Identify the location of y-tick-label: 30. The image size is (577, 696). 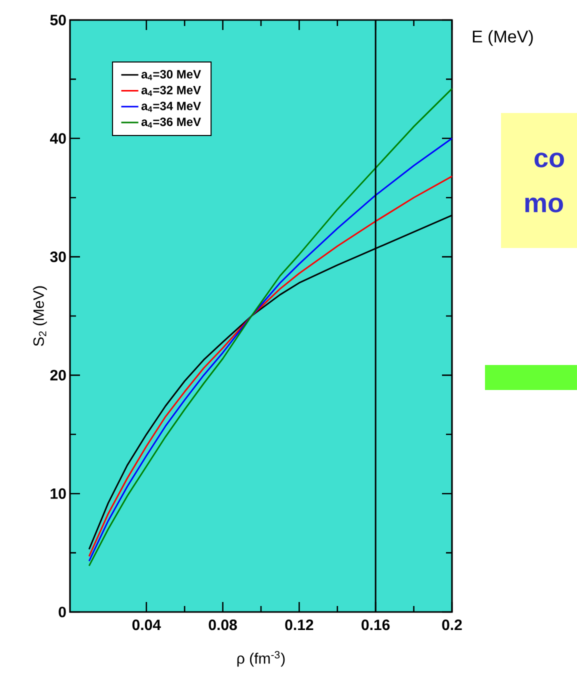
(58, 256).